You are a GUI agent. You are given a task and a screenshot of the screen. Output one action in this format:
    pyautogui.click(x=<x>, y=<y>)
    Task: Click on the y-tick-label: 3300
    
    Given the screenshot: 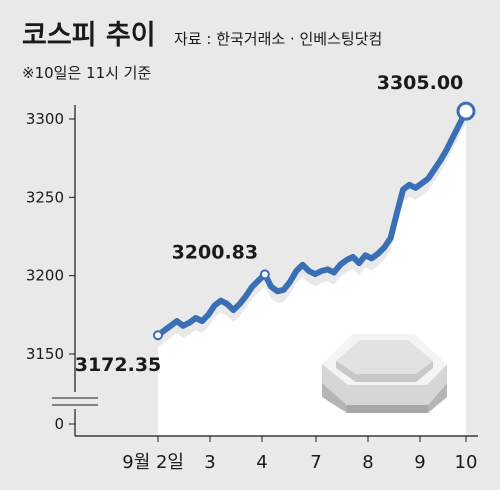 What is the action you would take?
    pyautogui.click(x=45, y=119)
    